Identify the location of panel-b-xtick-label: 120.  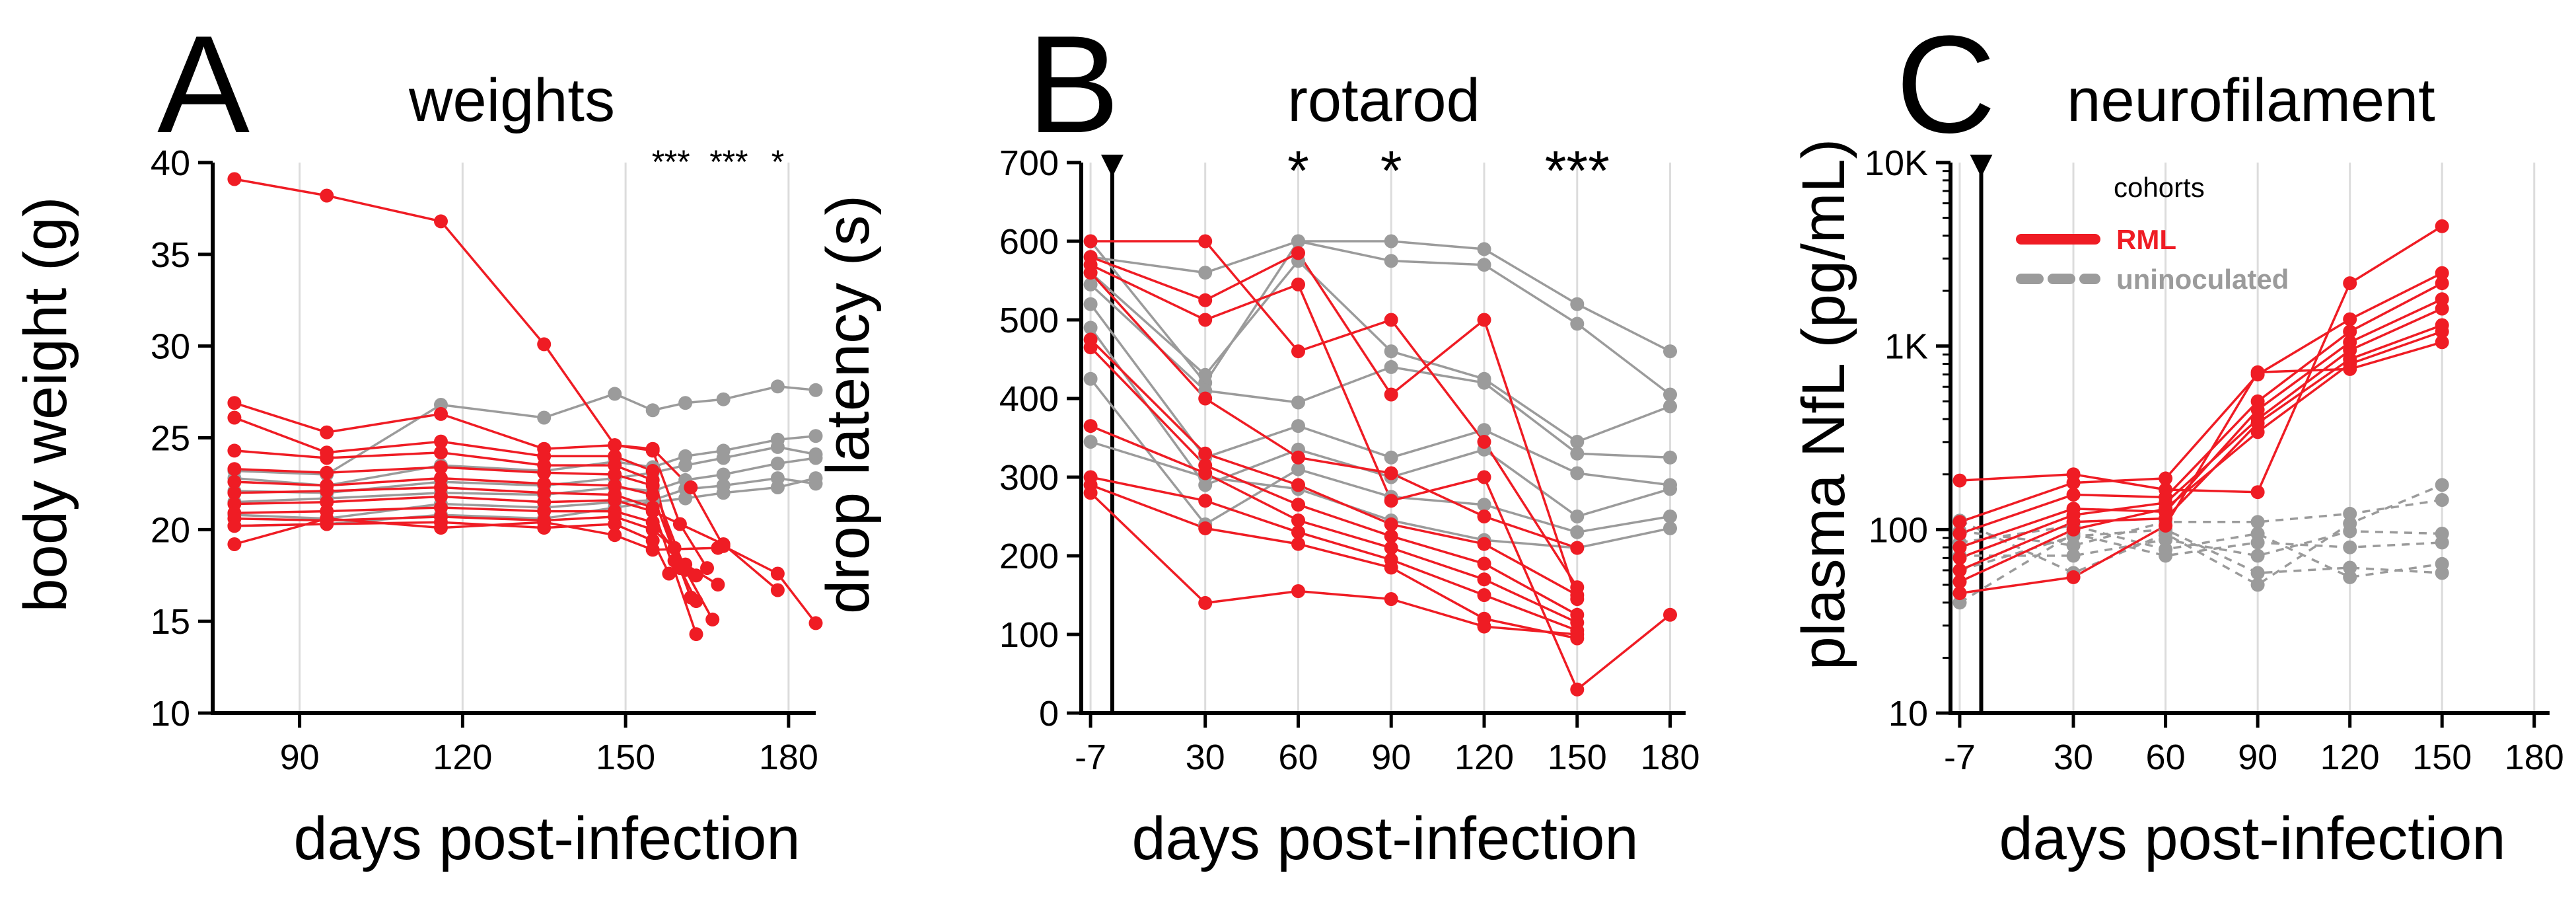
(1484, 757).